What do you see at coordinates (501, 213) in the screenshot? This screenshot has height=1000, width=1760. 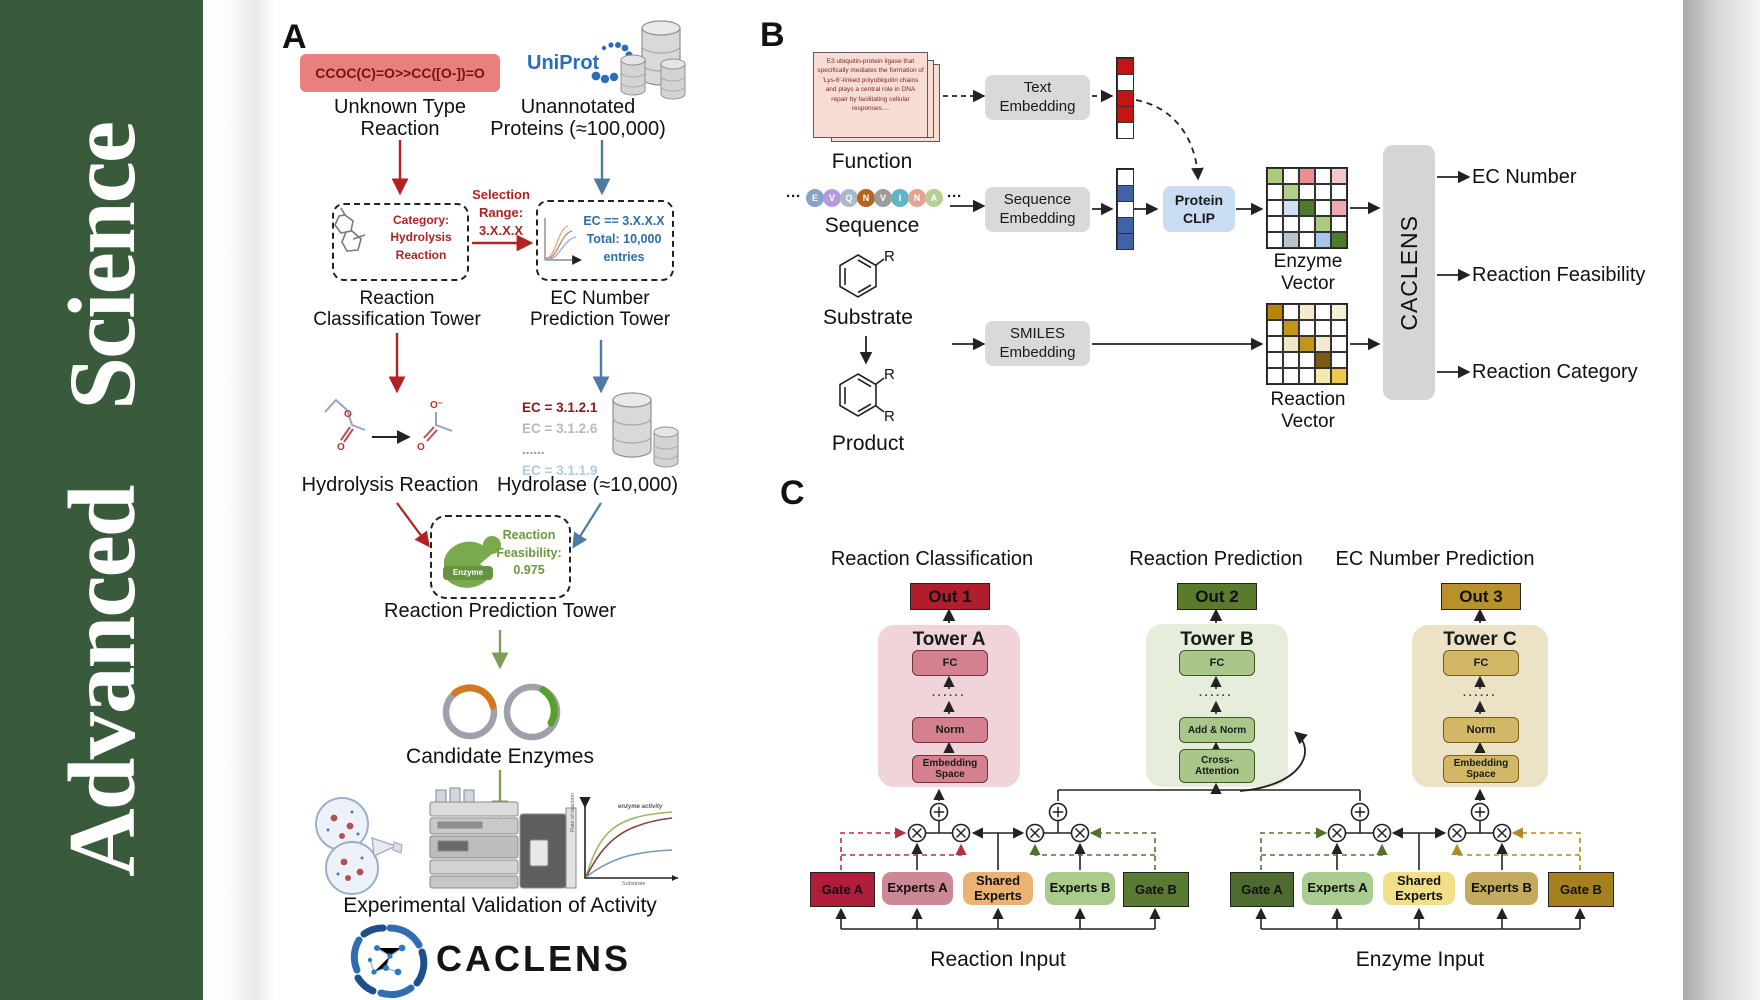 I see `selection-line2: Range:` at bounding box center [501, 213].